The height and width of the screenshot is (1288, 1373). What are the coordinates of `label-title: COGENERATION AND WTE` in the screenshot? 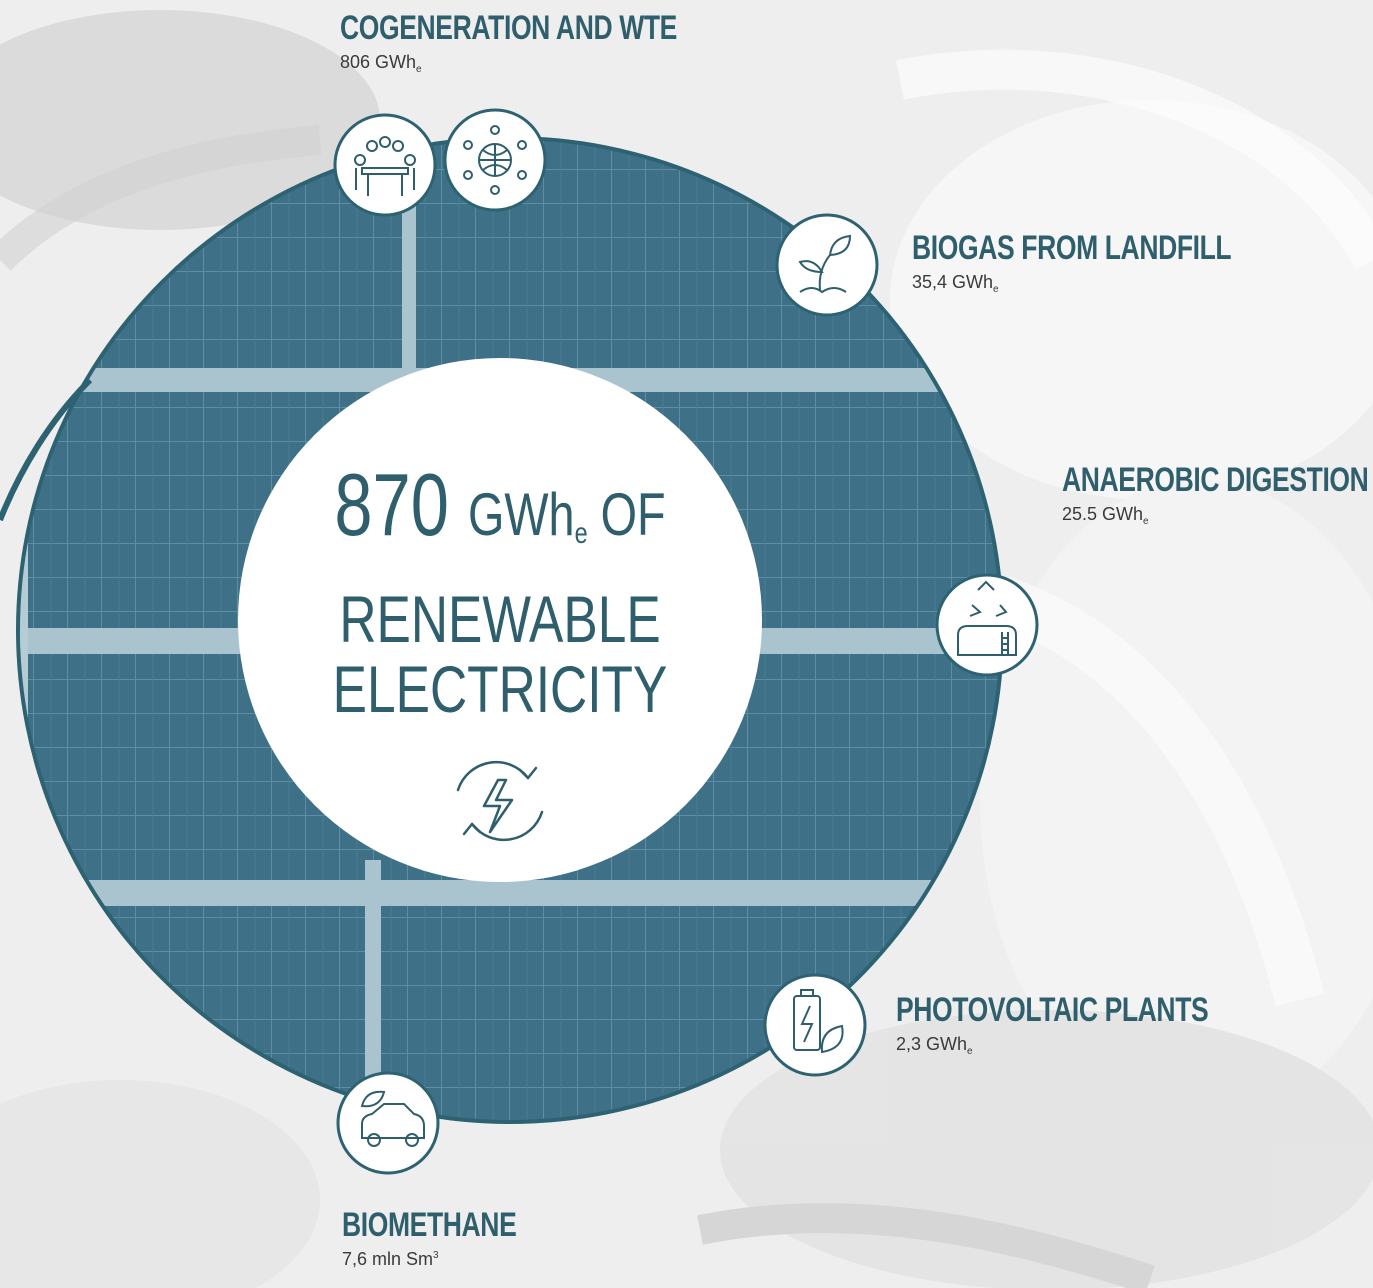 It's located at (508, 28).